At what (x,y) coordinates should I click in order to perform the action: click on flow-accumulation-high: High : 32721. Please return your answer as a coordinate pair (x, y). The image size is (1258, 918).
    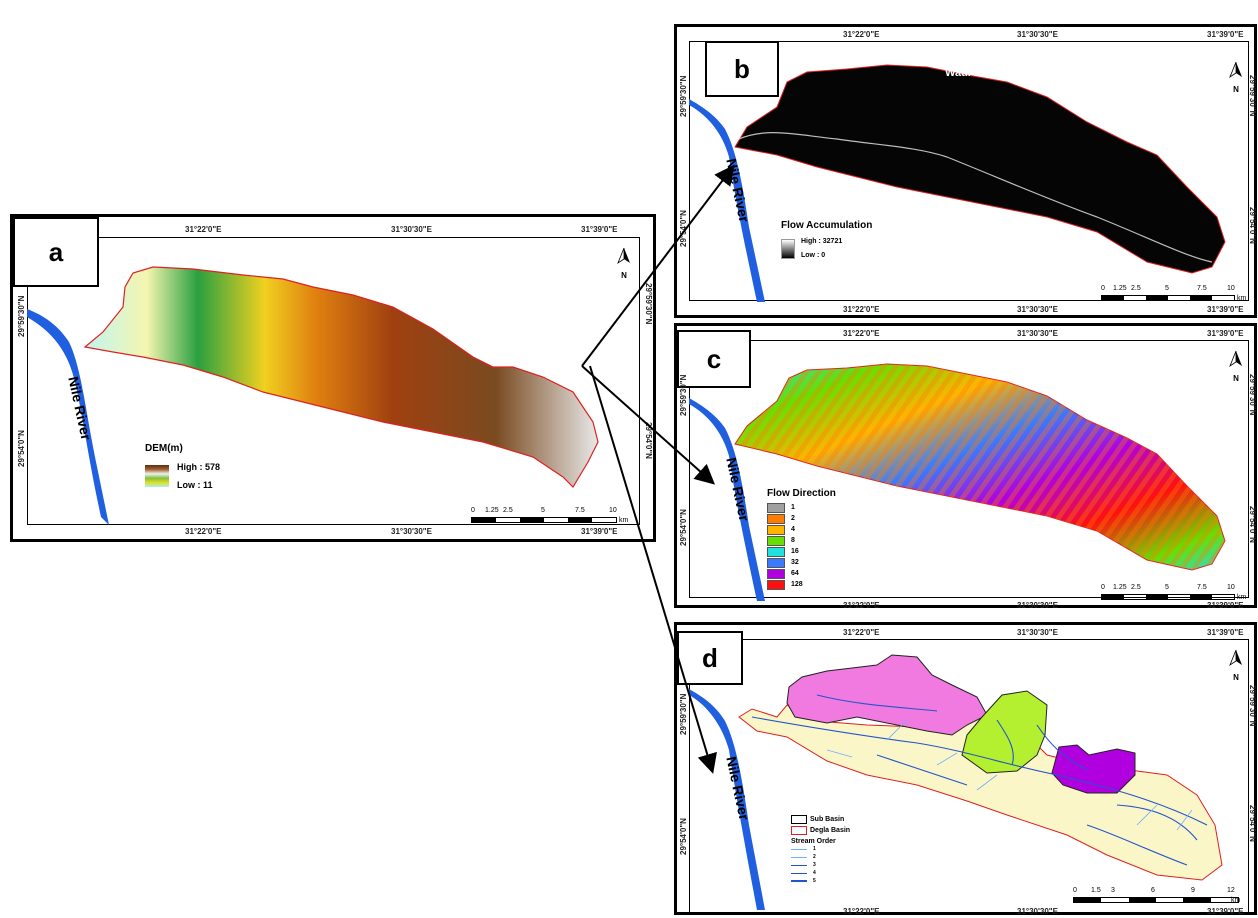
    Looking at the image, I should click on (822, 241).